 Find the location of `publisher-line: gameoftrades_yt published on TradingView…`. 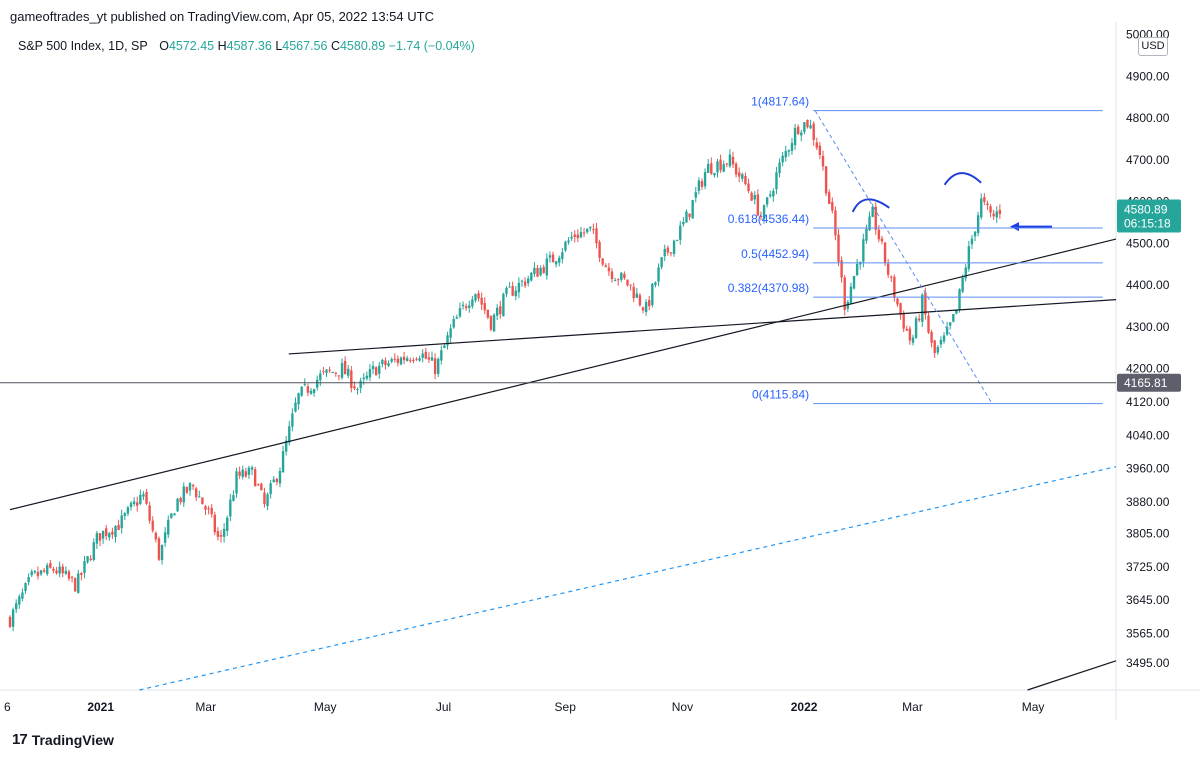

publisher-line: gameoftrades_yt published on TradingView… is located at coordinates (222, 16).